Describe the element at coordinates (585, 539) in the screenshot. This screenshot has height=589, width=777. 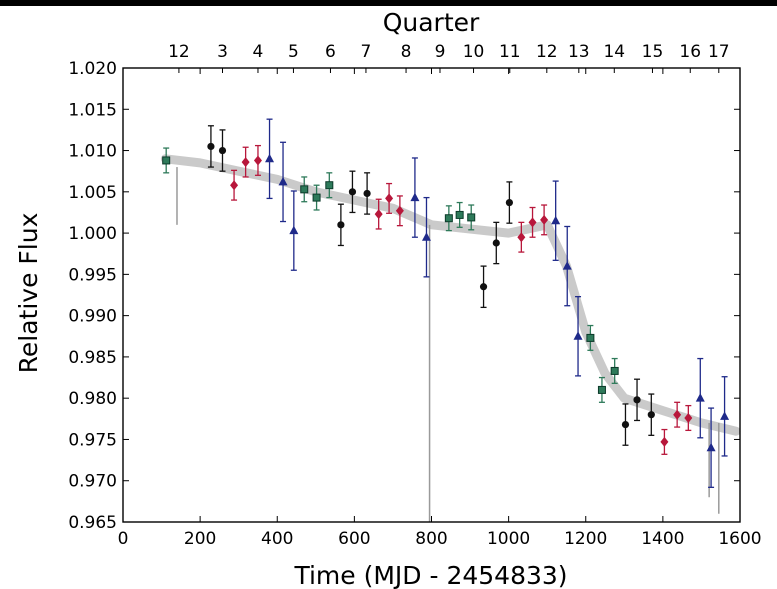
I see `x-tick-label: 1200` at that location.